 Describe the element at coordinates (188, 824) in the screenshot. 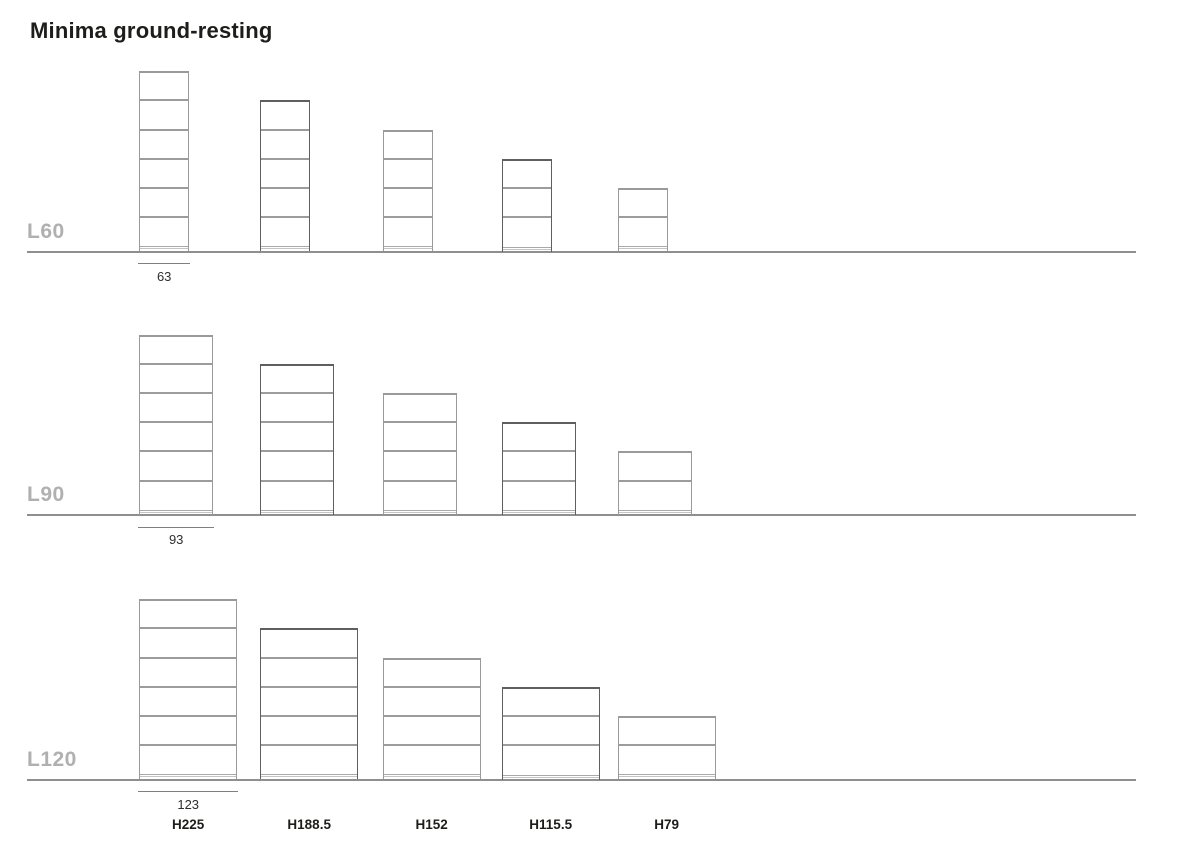

I see `column-height-label: H225` at that location.